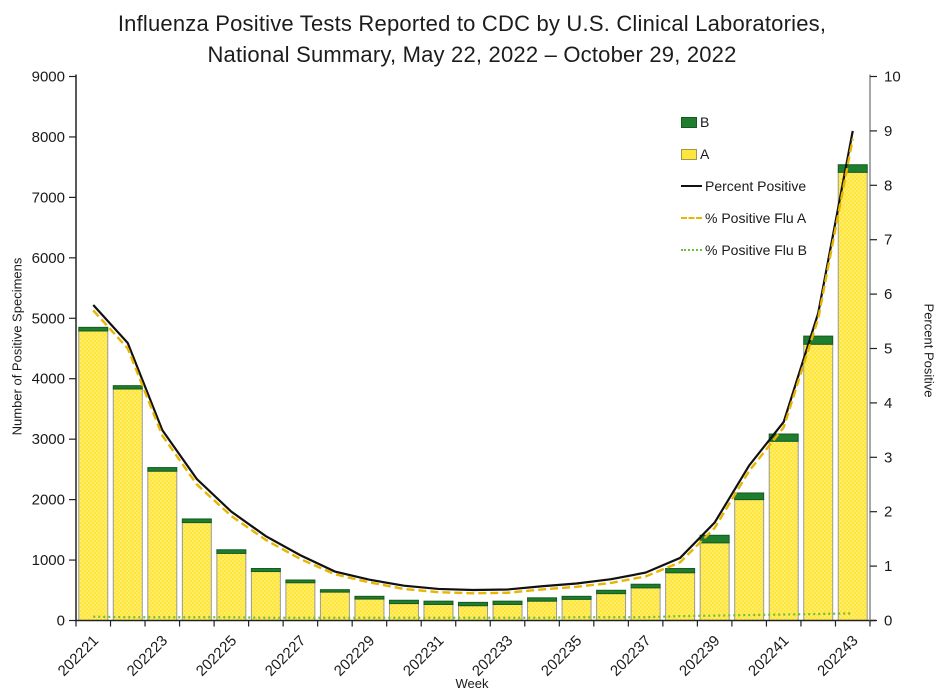 The image size is (944, 698). Describe the element at coordinates (48, 500) in the screenshot. I see `svg-text: 2000` at that location.